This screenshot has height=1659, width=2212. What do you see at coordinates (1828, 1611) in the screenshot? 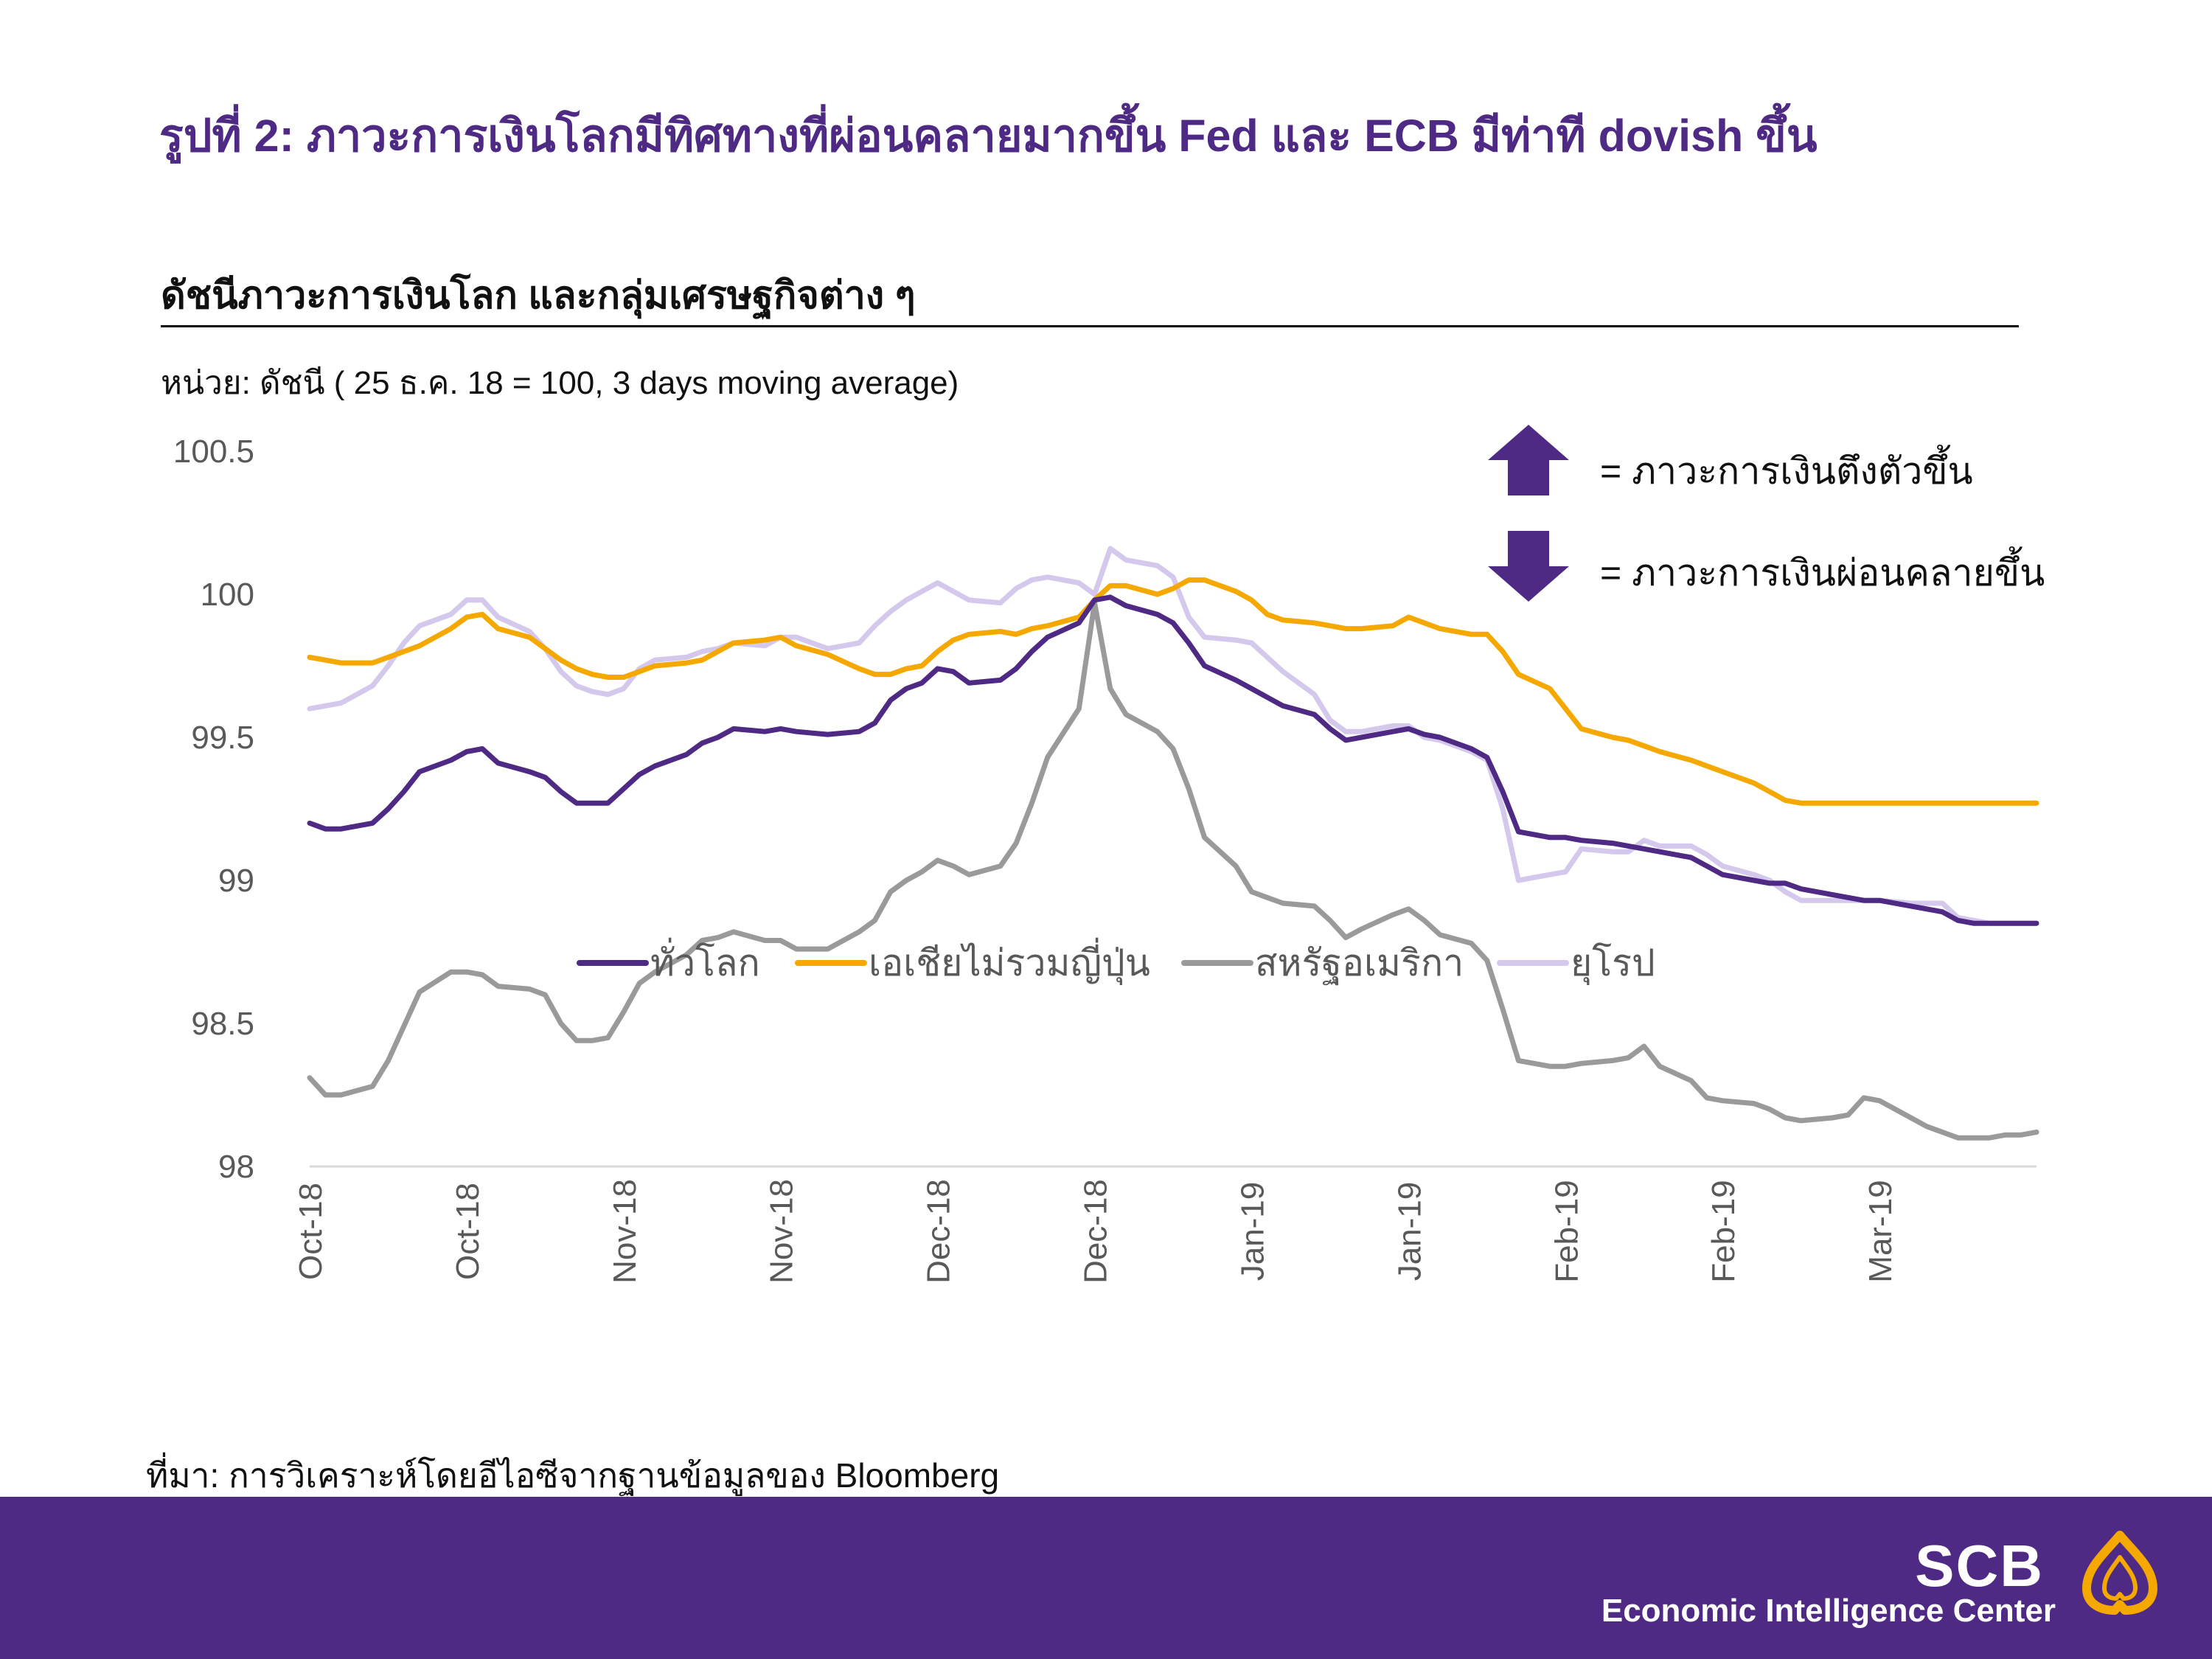
I see `brand-subtitle: Economic Intelligence Center` at bounding box center [1828, 1611].